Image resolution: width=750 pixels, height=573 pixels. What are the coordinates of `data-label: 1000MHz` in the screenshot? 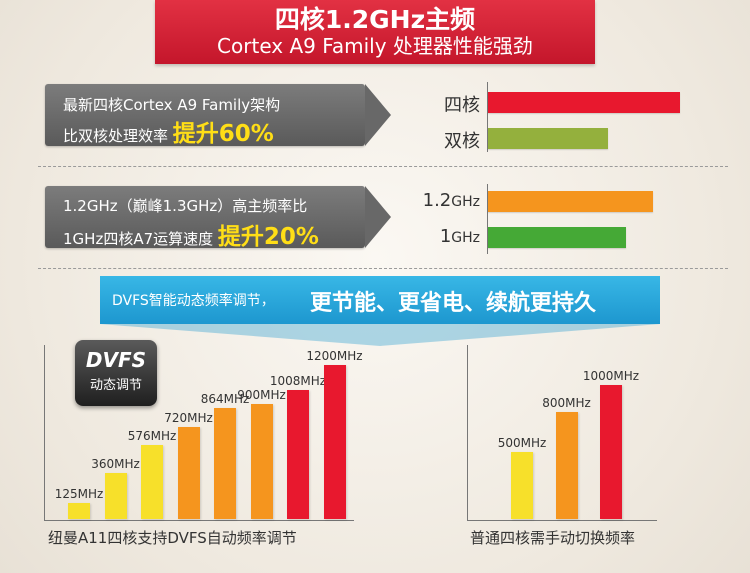 It's located at (611, 376).